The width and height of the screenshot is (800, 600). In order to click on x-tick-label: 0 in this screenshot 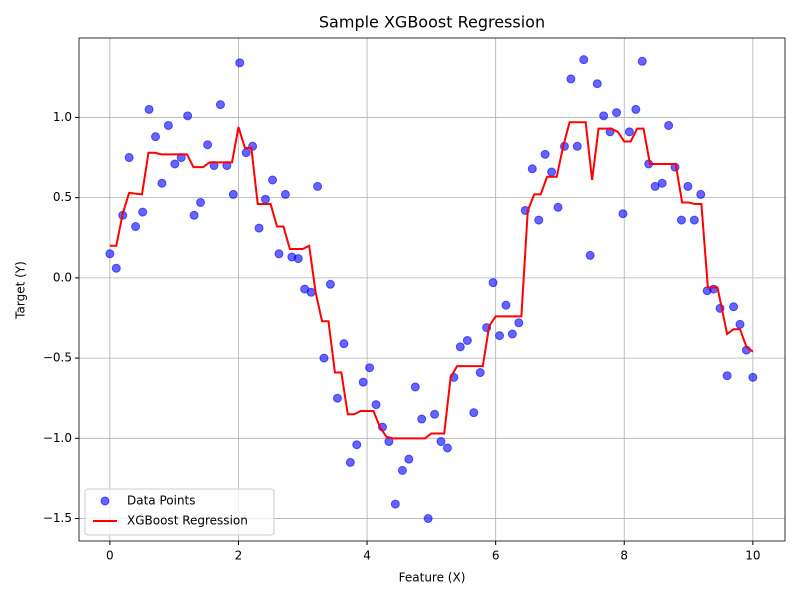, I will do `click(110, 556)`.